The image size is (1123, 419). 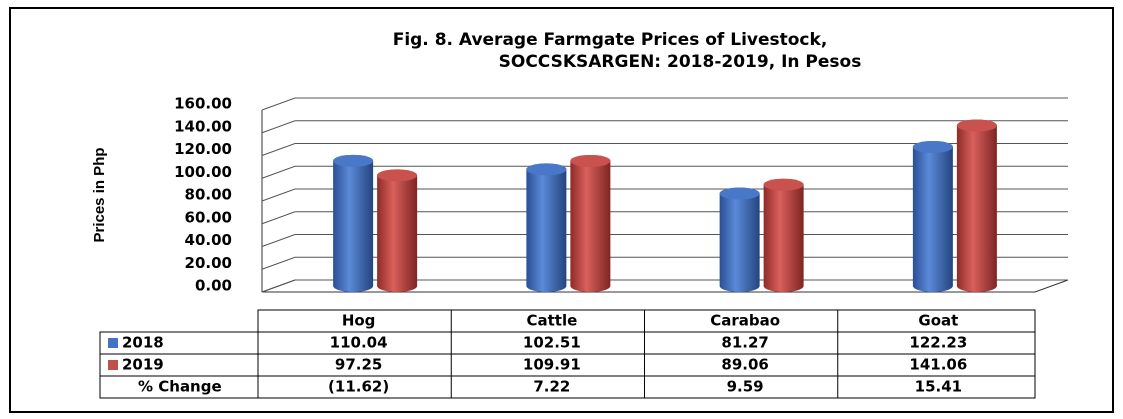 I want to click on x-tick-label: Cattle, so click(x=551, y=321).